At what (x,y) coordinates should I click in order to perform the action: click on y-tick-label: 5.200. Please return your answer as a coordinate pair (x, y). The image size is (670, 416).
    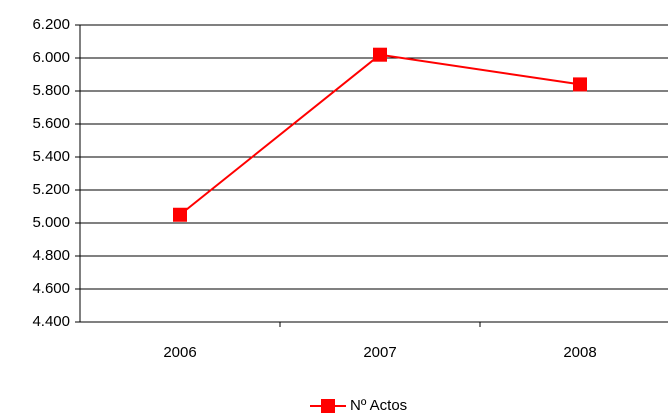
    Looking at the image, I should click on (51, 189).